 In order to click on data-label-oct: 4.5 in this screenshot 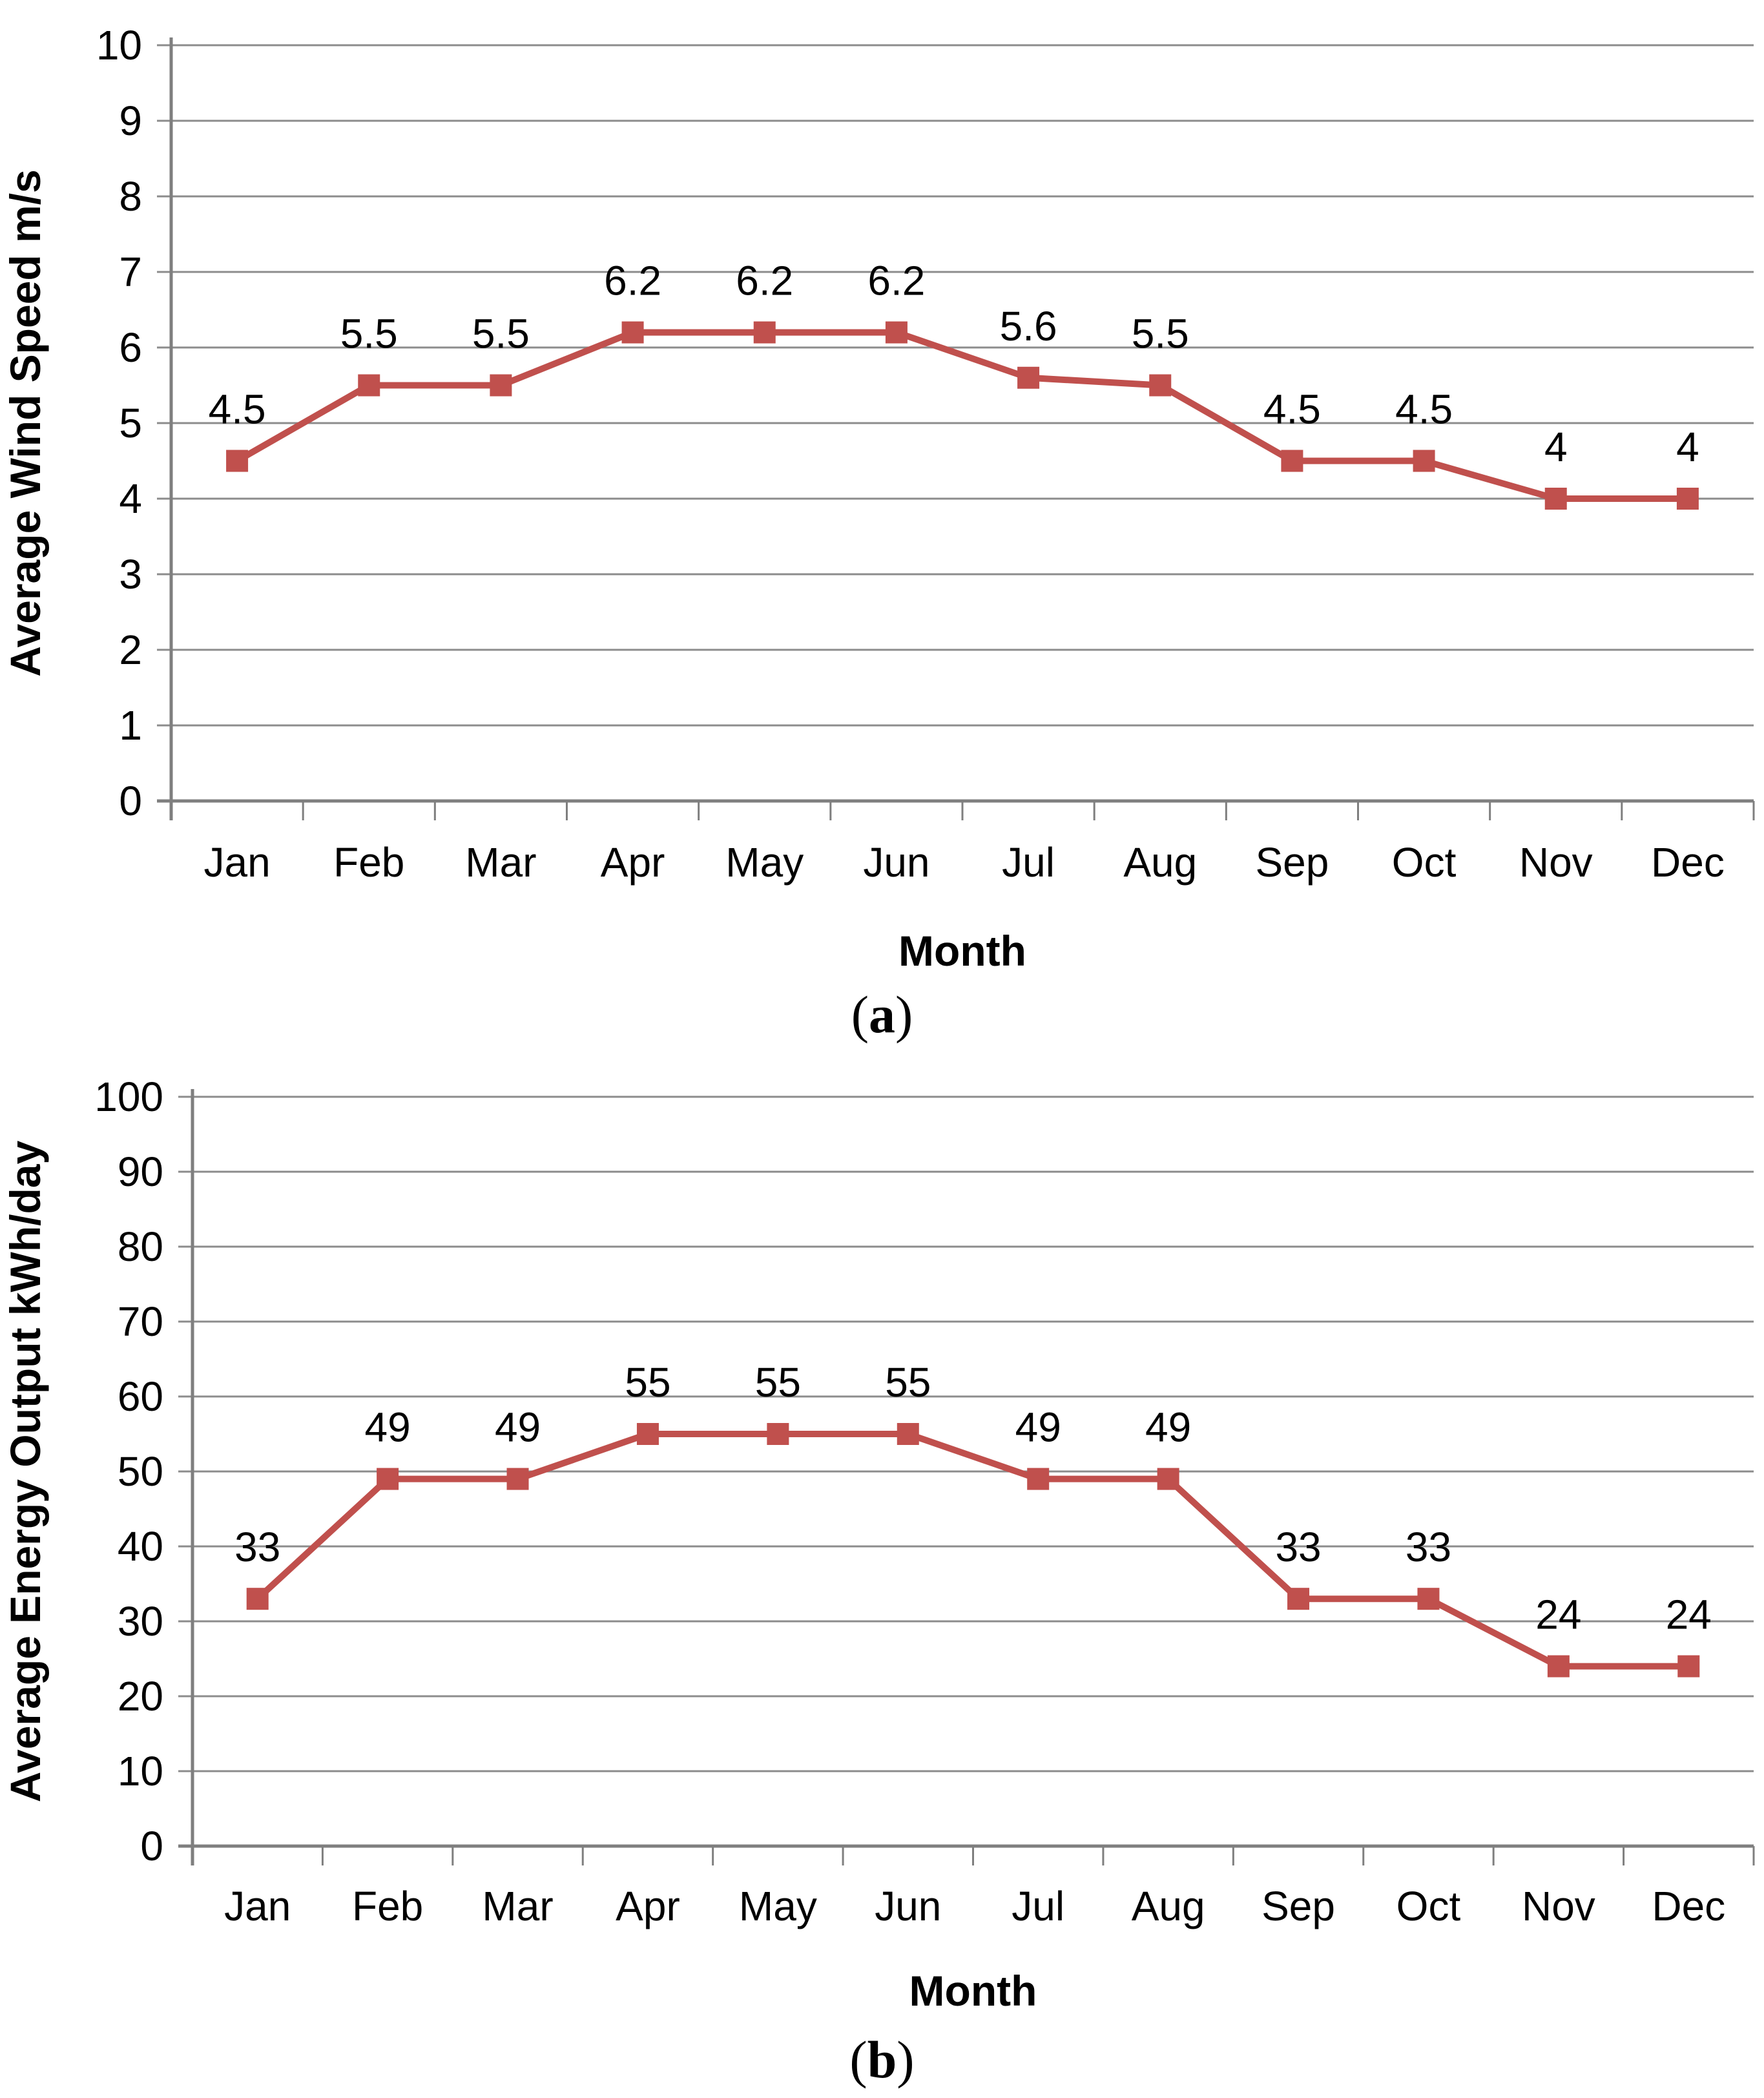, I will do `click(1424, 409)`.